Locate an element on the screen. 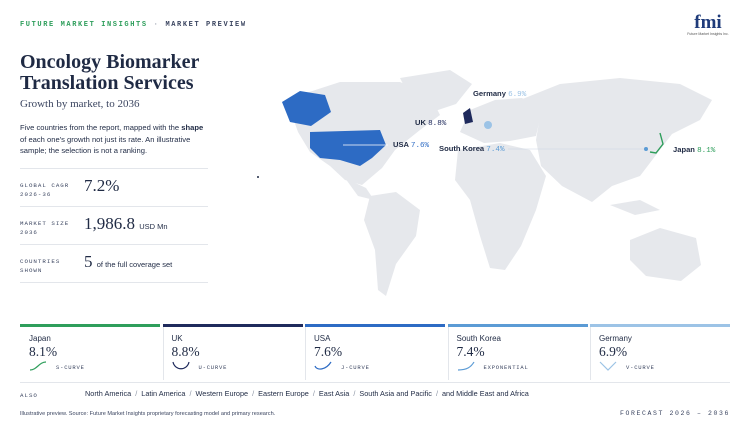 The image size is (750, 421). market-card: UK 8.8% U-CURVE is located at coordinates (232, 352).